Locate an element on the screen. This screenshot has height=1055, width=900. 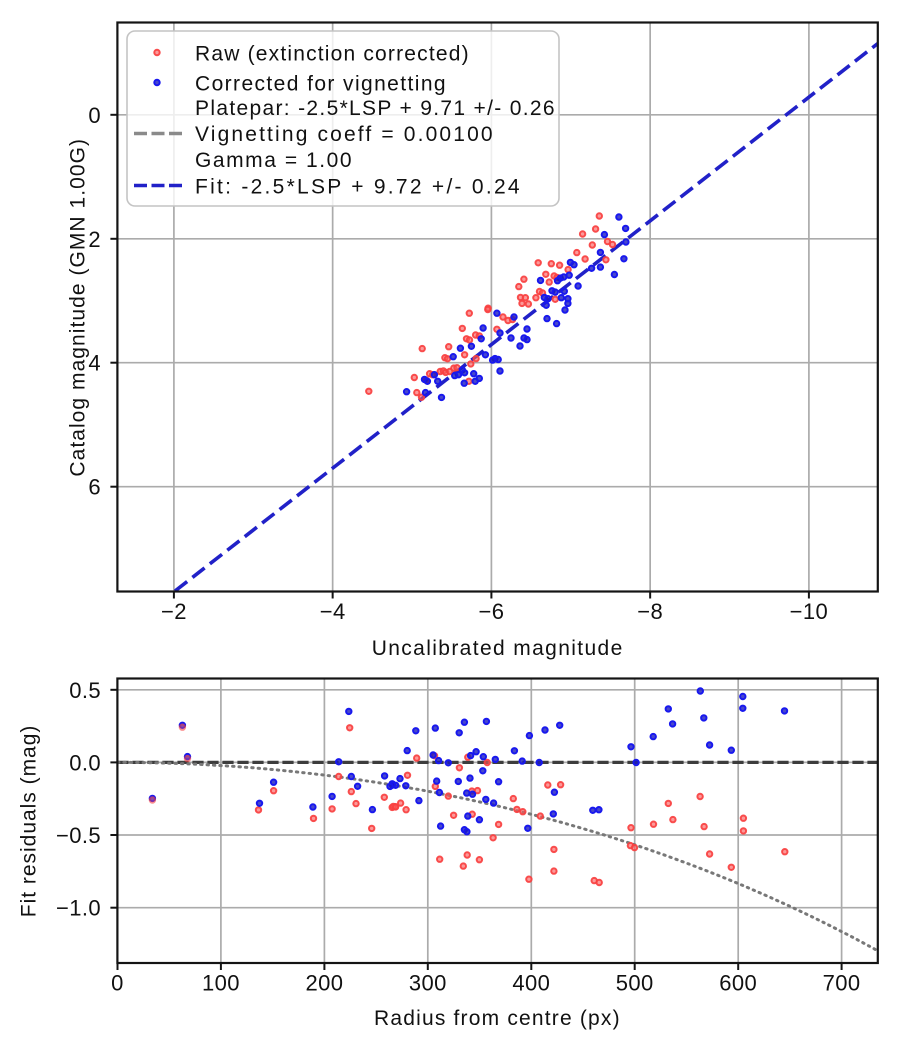
svg-text: Uncalibrated magnitude is located at coordinates (497, 648).